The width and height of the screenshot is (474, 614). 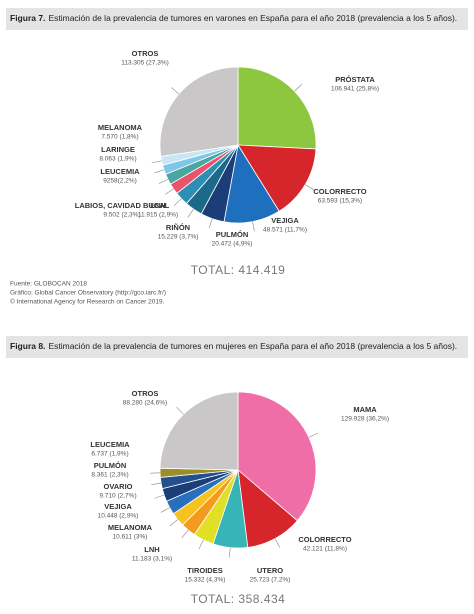 I want to click on slice-value-label: 11.183 (3,1%), so click(x=152, y=559).